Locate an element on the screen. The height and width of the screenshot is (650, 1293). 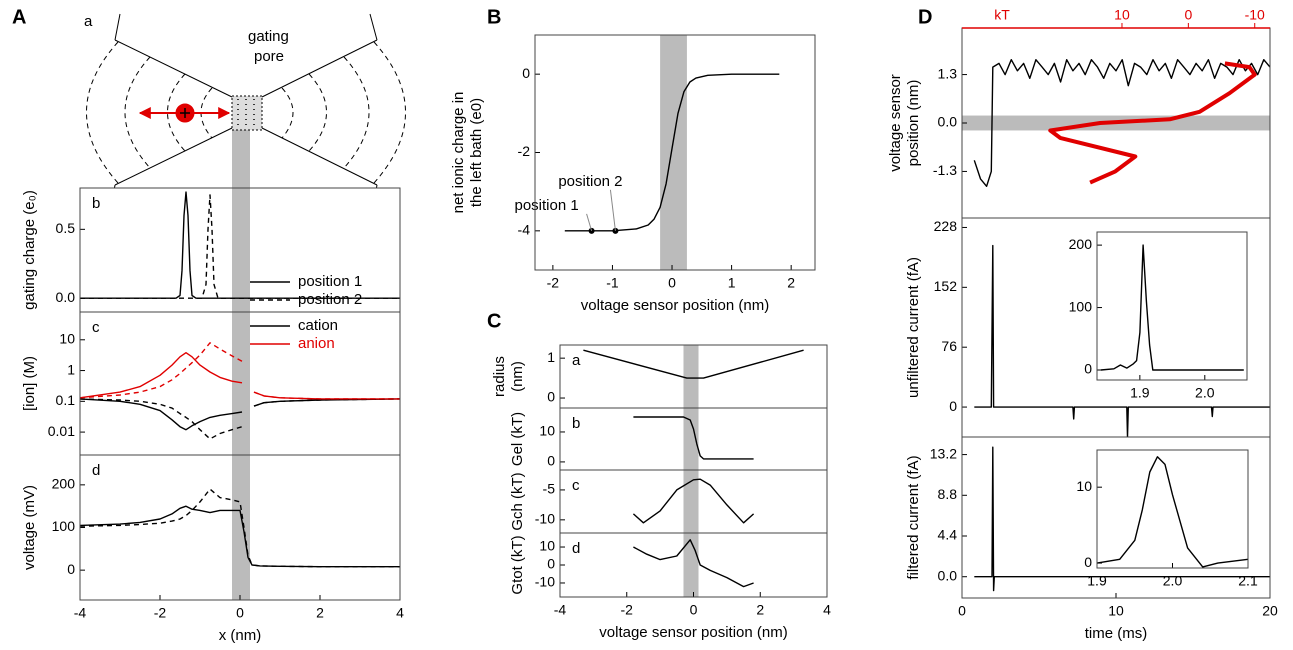
y-axis-label: Gtot (kT) is located at coordinates (517, 564).